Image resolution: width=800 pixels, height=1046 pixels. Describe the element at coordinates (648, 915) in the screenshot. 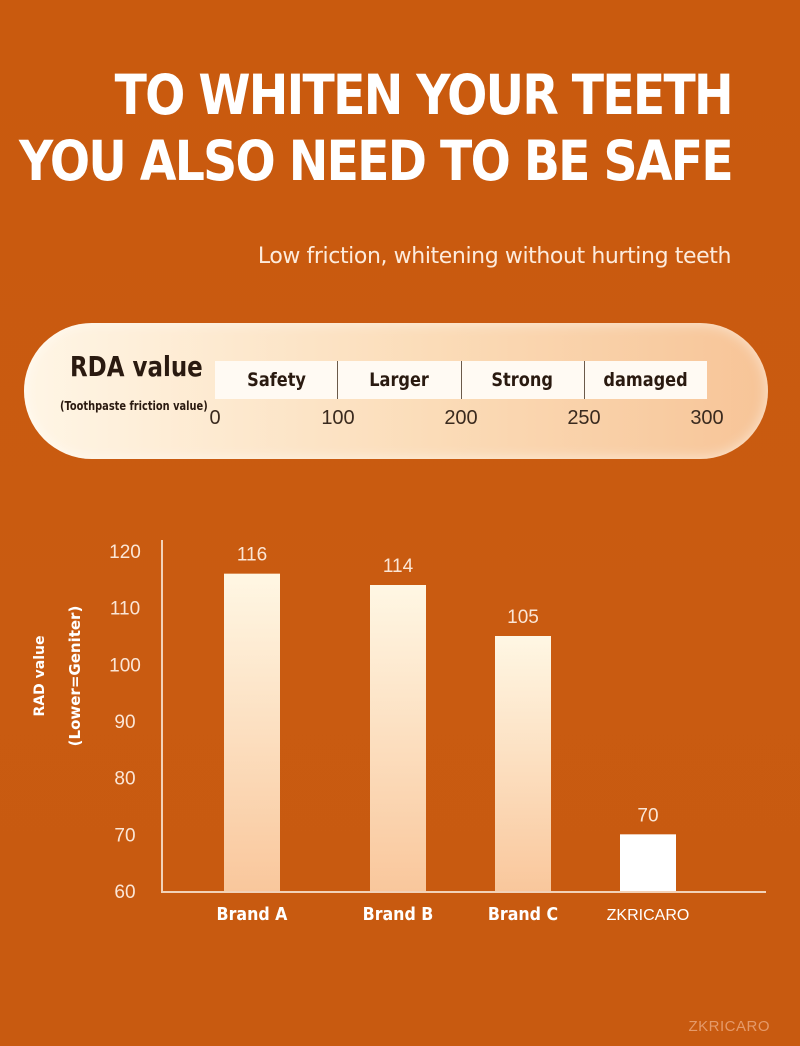

I see `x-category-label: ZKRICARO` at that location.